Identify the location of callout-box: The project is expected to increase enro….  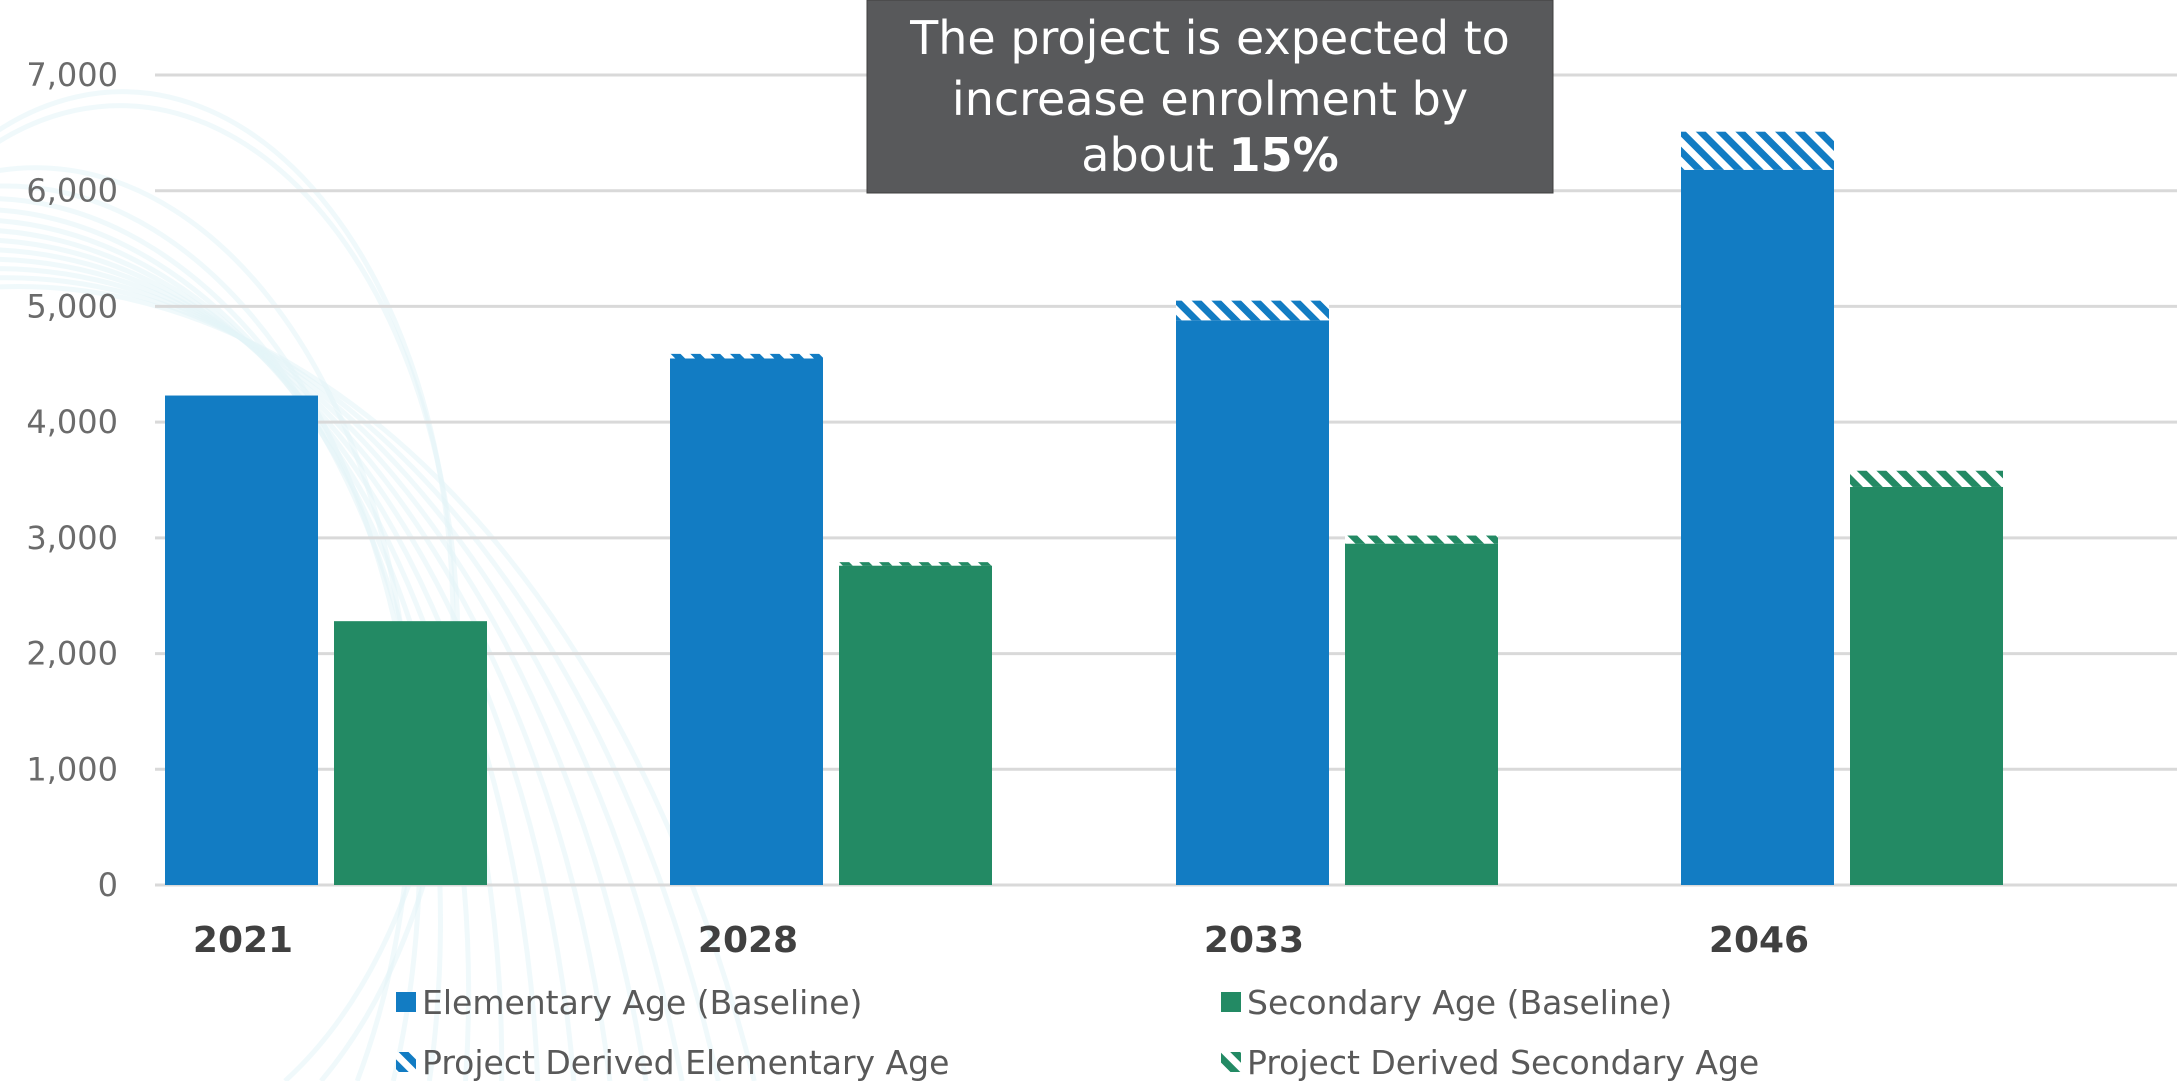
(1210, 97).